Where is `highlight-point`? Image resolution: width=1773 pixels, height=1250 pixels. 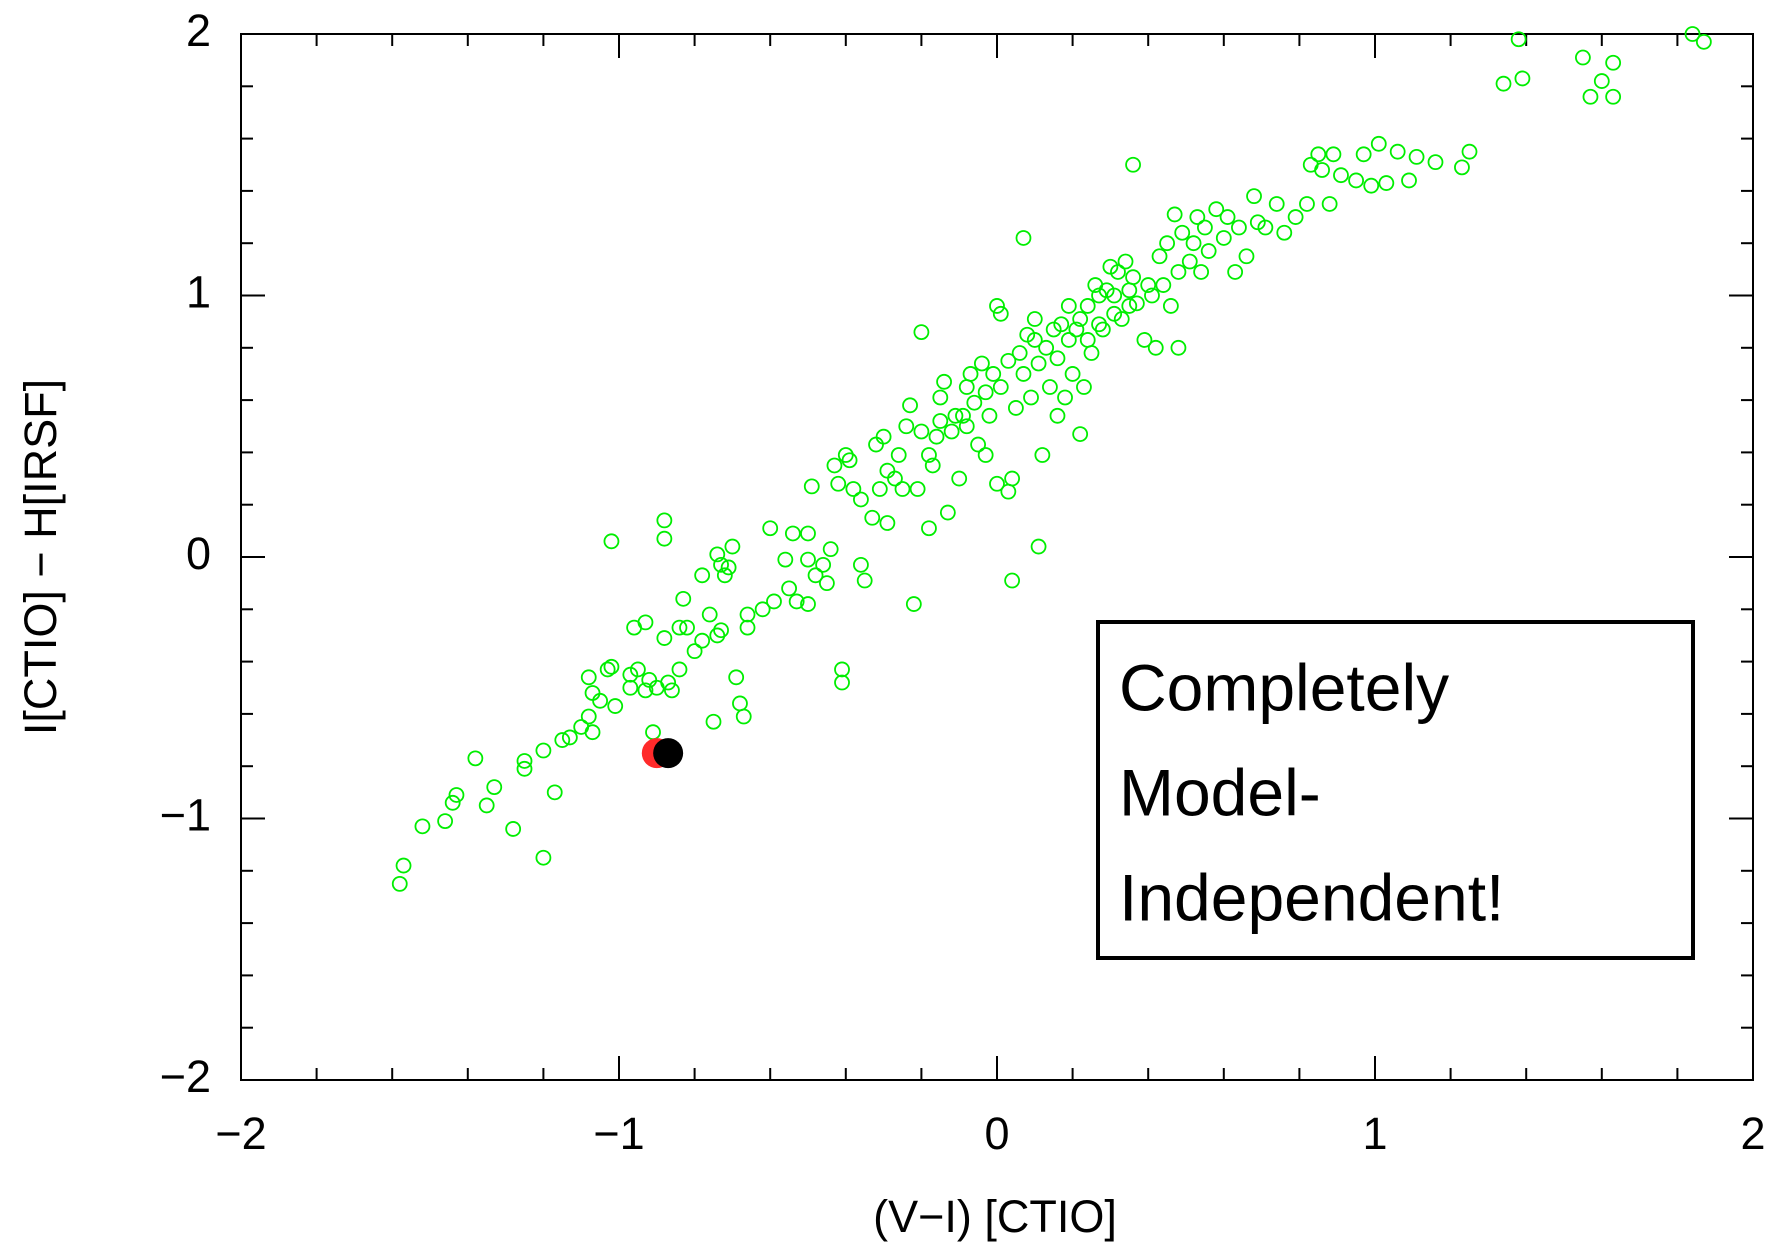 highlight-point is located at coordinates (668, 753).